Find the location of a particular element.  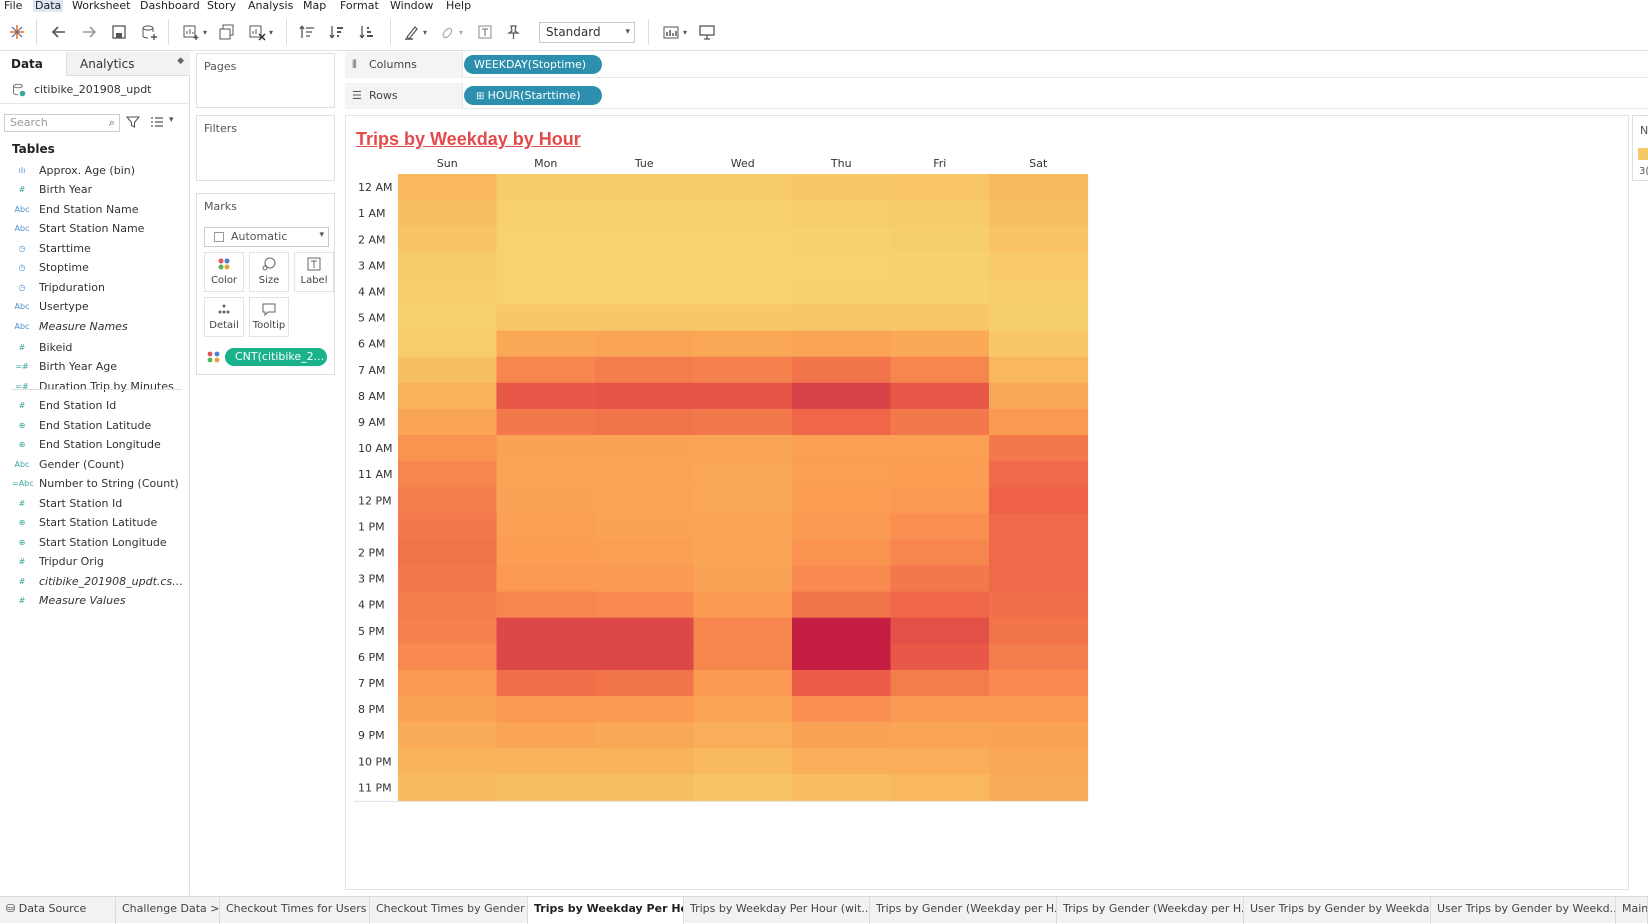

undo-icon is located at coordinates (59, 32).